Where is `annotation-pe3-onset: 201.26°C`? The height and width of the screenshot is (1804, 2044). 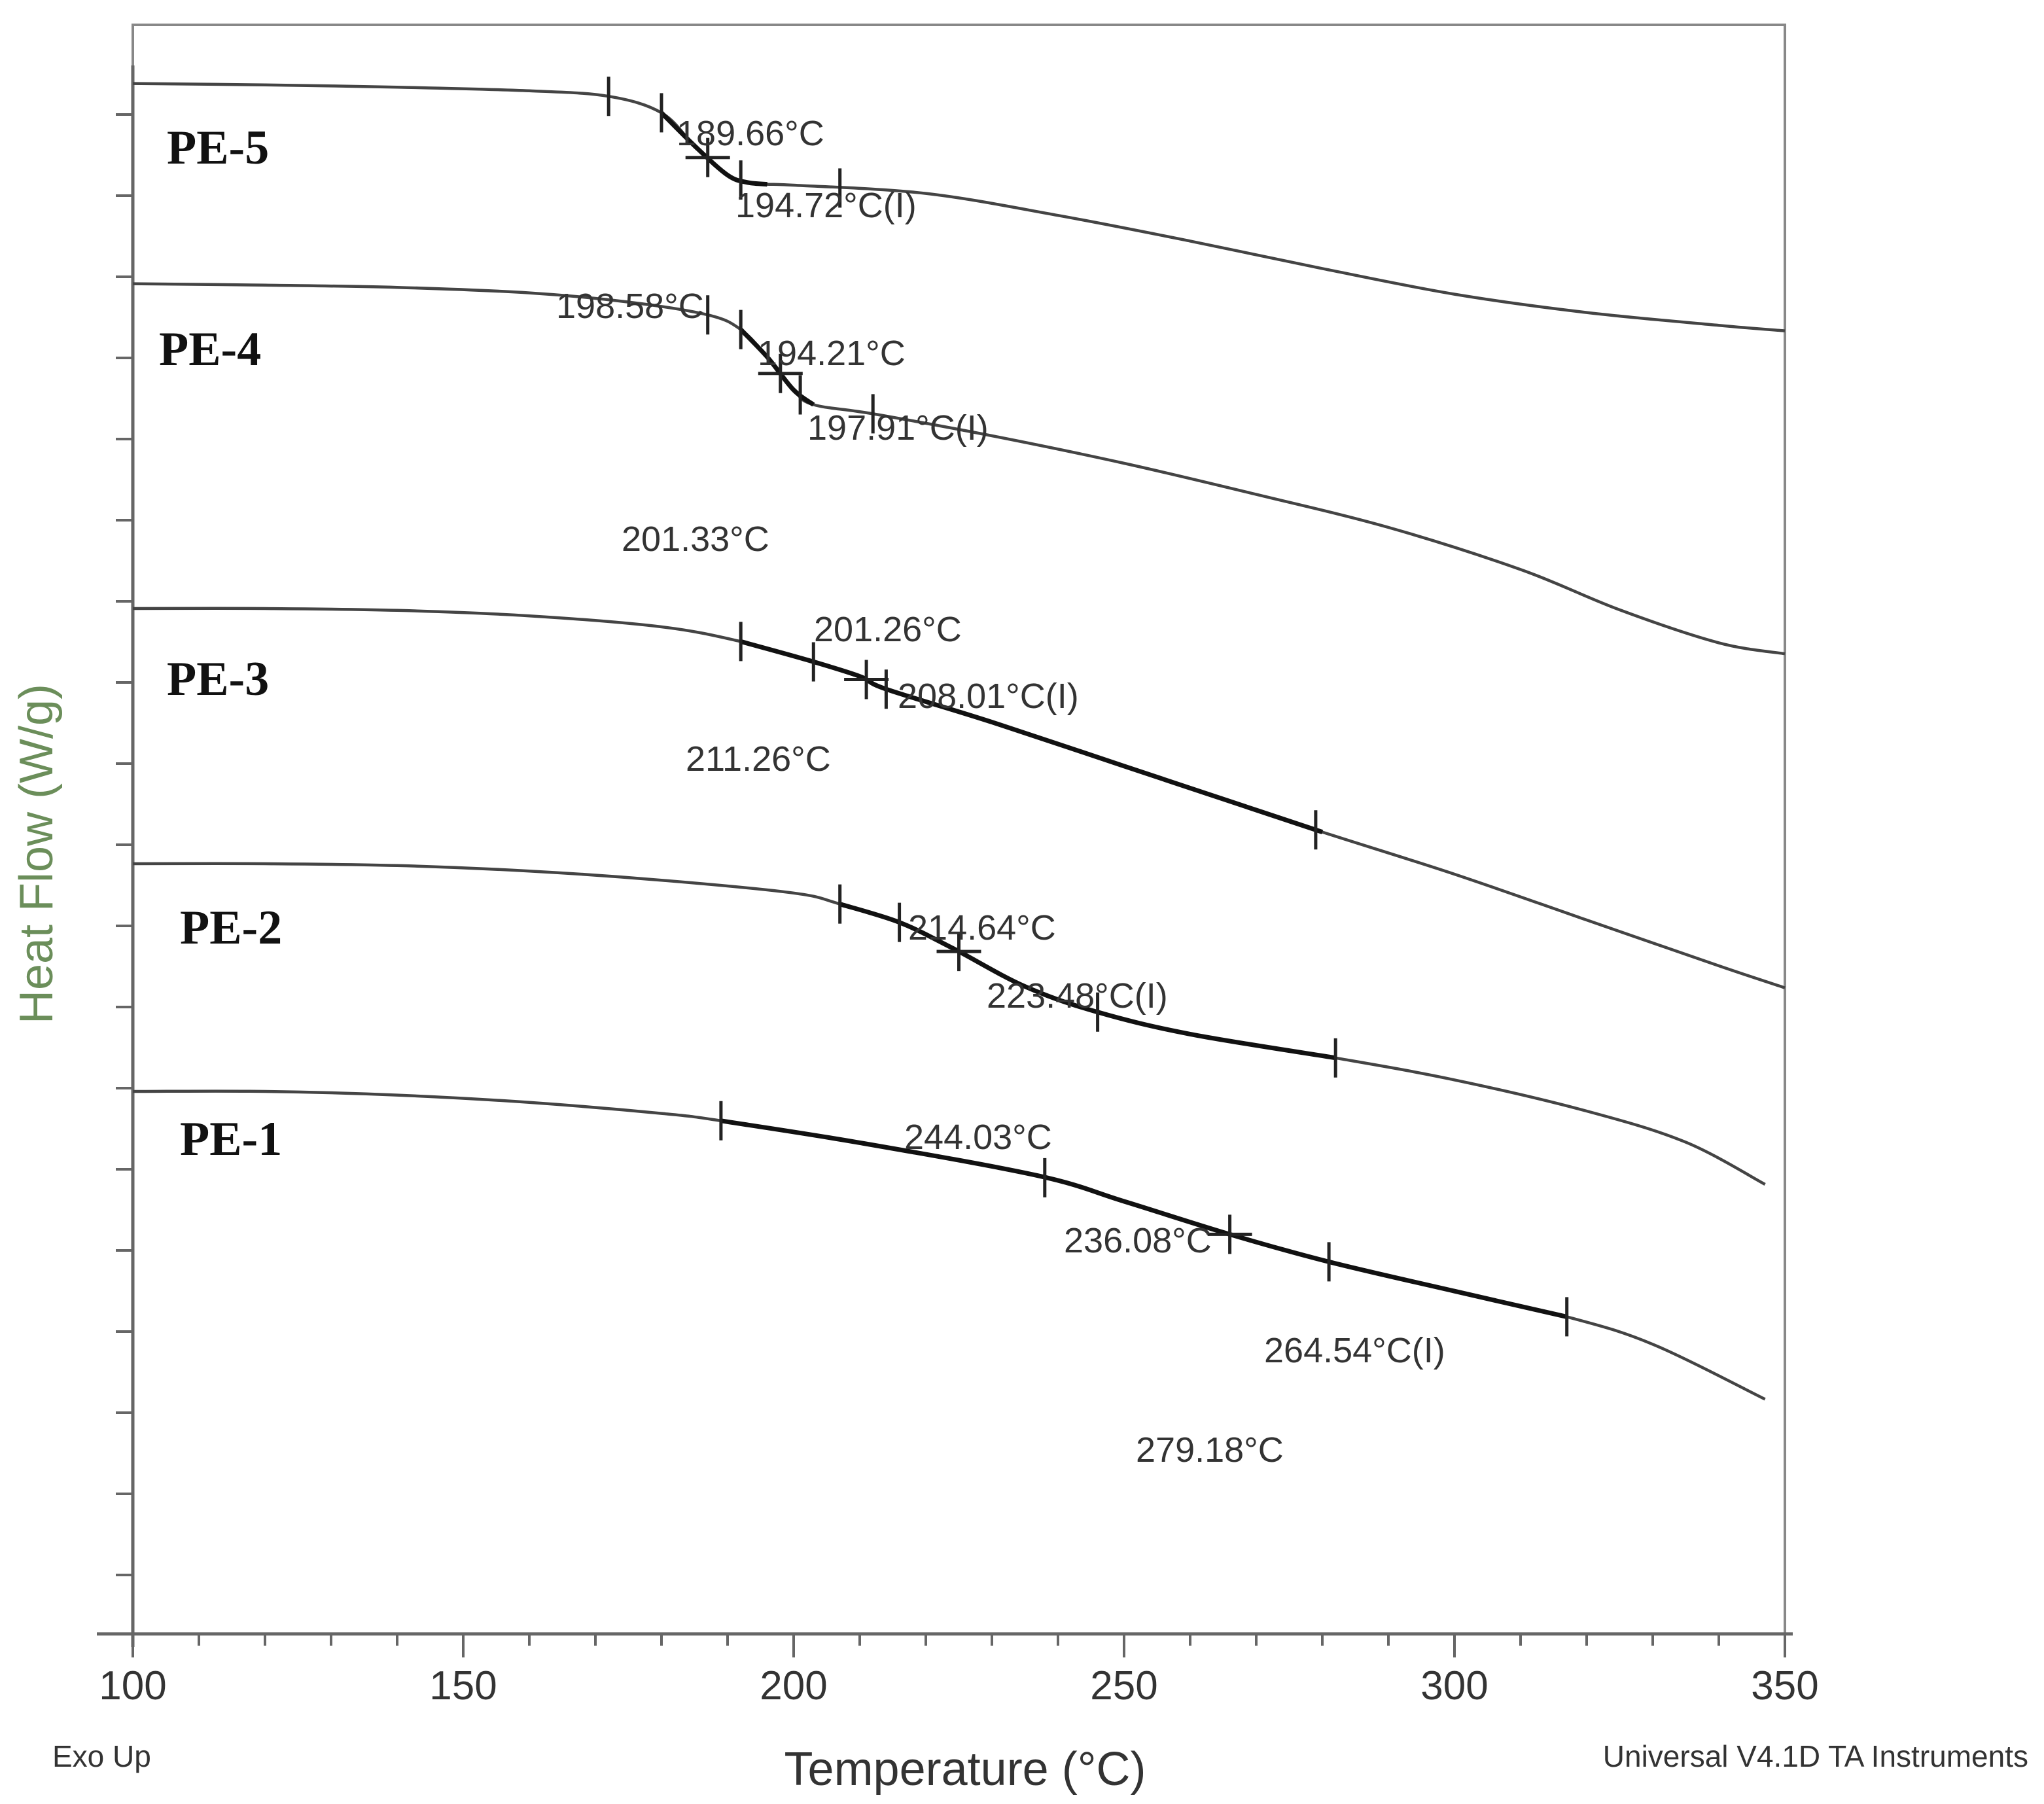
annotation-pe3-onset: 201.26°C is located at coordinates (888, 629).